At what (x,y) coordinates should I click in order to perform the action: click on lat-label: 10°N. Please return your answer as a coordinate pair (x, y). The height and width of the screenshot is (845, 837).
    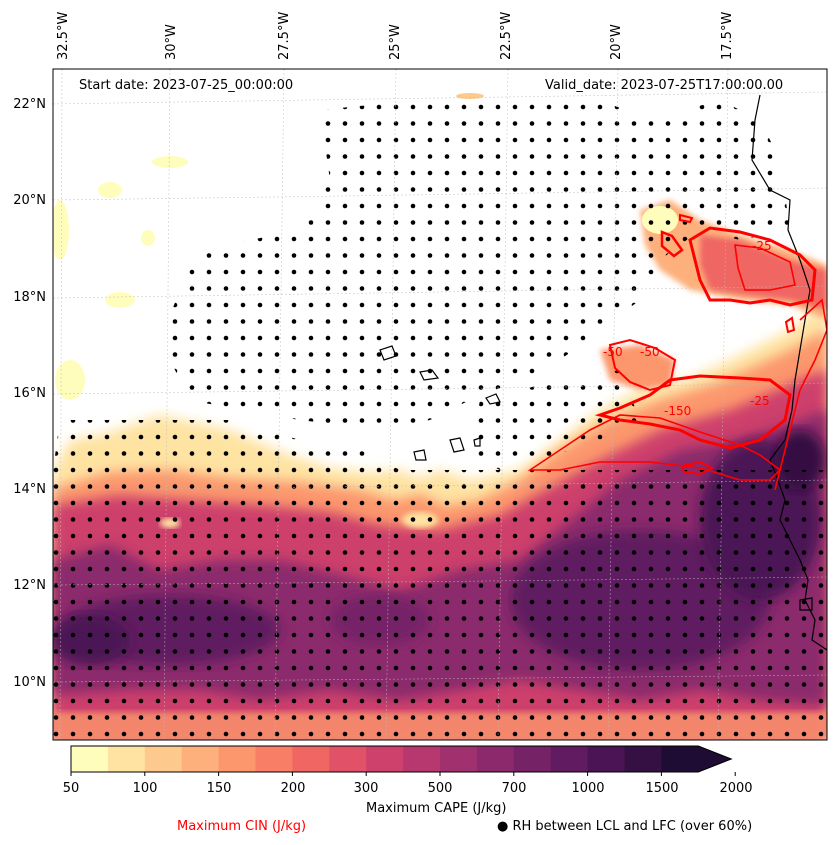
    Looking at the image, I should click on (29, 682).